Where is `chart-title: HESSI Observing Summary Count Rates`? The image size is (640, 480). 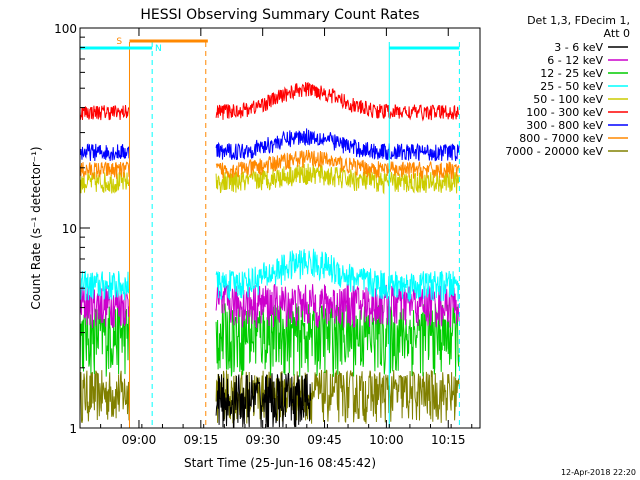
chart-title: HESSI Observing Summary Count Rates is located at coordinates (279, 15).